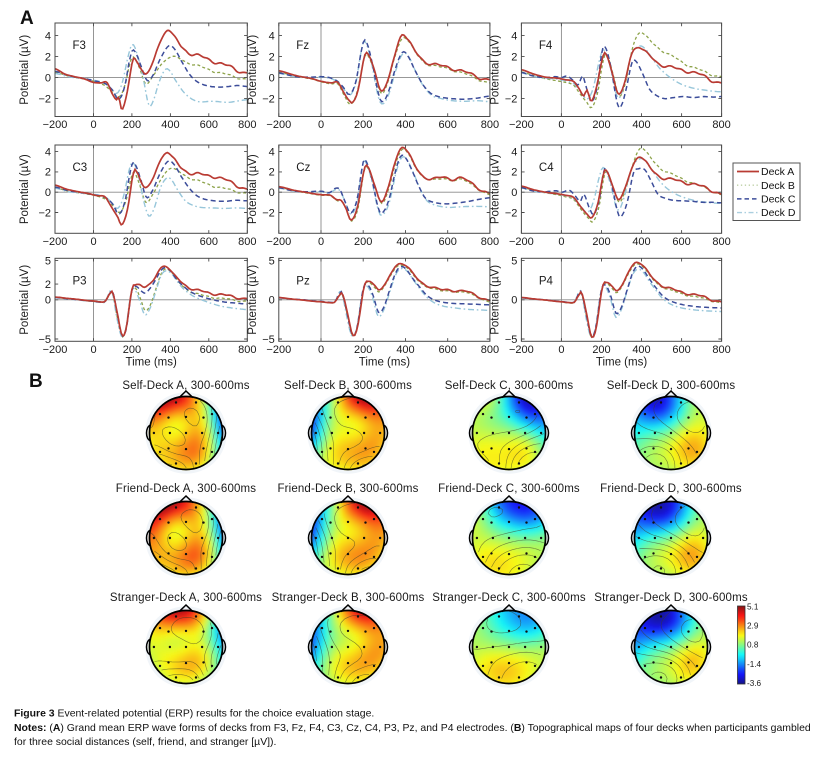 The image size is (823, 768). Describe the element at coordinates (546, 281) in the screenshot. I see `svg-text: P4` at that location.